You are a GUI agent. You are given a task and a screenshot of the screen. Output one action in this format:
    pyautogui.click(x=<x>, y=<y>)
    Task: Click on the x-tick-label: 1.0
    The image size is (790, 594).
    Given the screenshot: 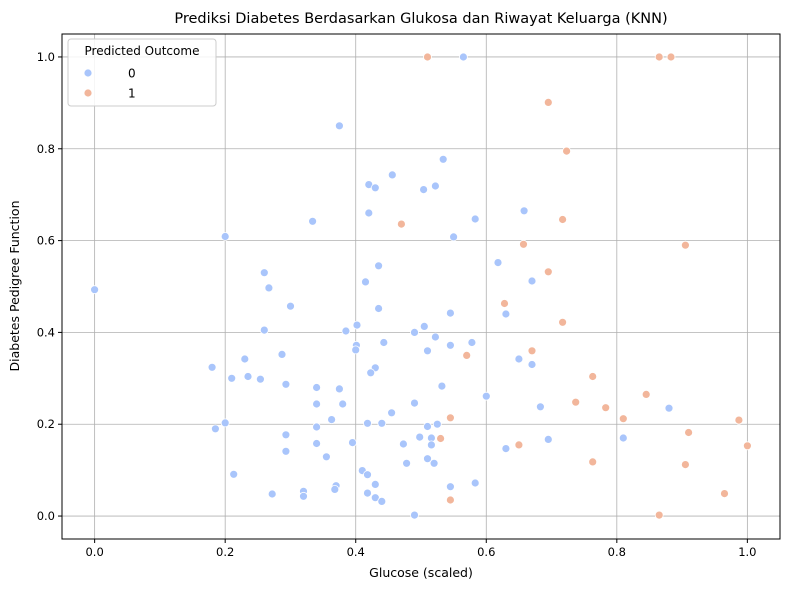 What is the action you would take?
    pyautogui.click(x=747, y=552)
    